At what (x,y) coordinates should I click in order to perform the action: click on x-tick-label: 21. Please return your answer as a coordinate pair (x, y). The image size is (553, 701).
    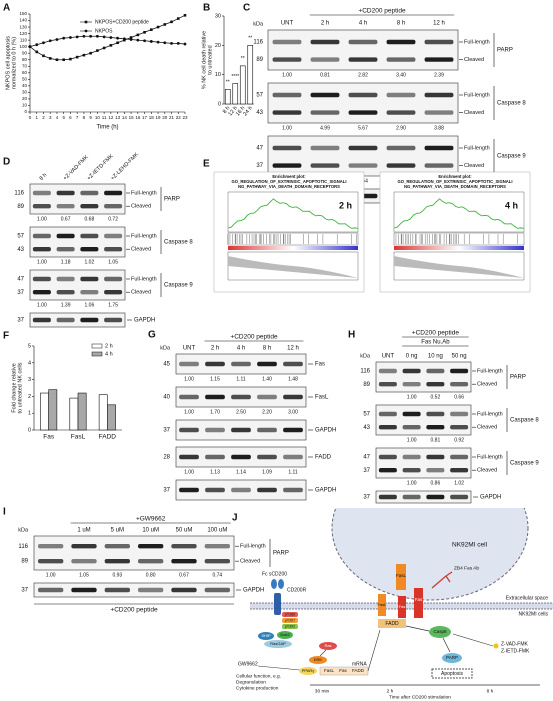
    Looking at the image, I should click on (172, 117).